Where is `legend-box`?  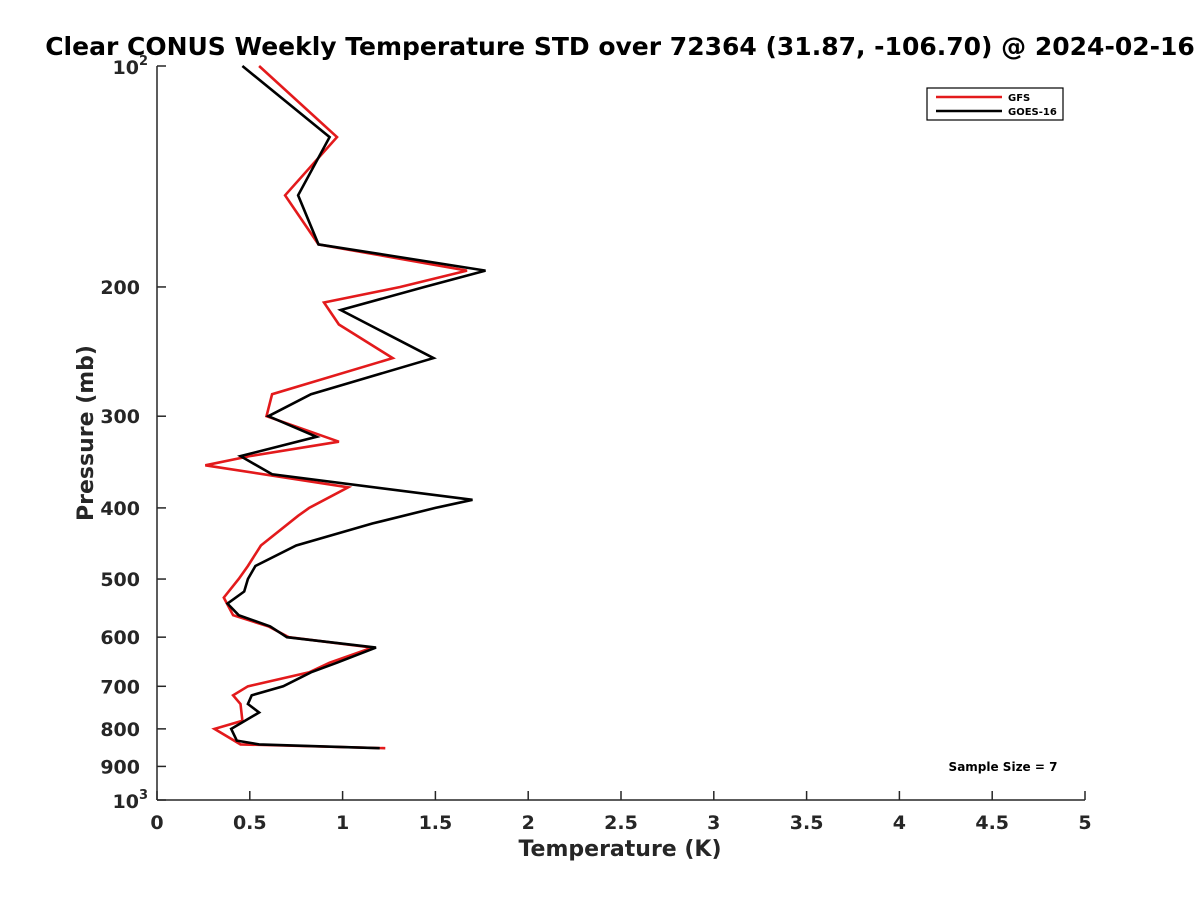 legend-box is located at coordinates (995, 104).